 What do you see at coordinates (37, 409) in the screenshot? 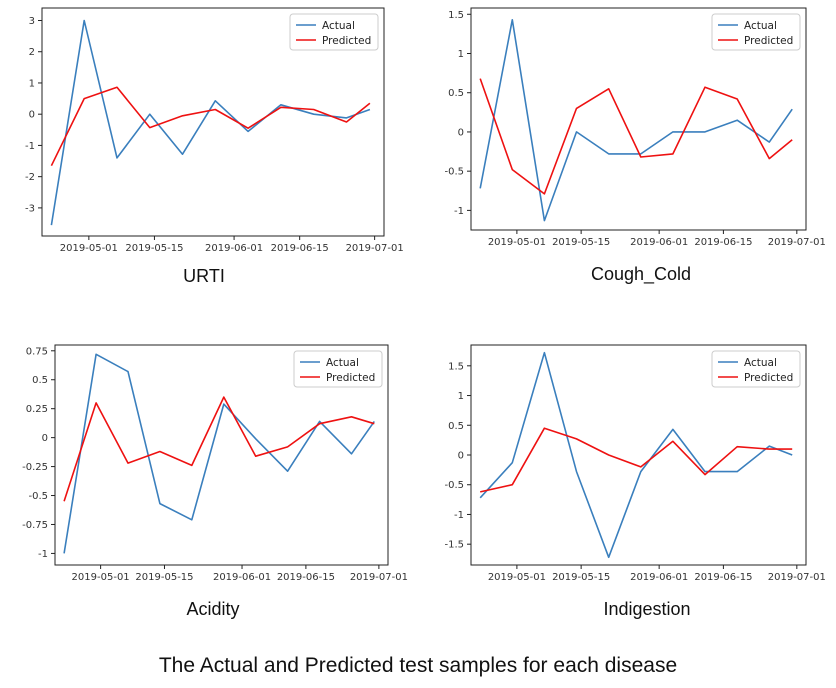
I see `y-tick-label: 0.25` at bounding box center [37, 409].